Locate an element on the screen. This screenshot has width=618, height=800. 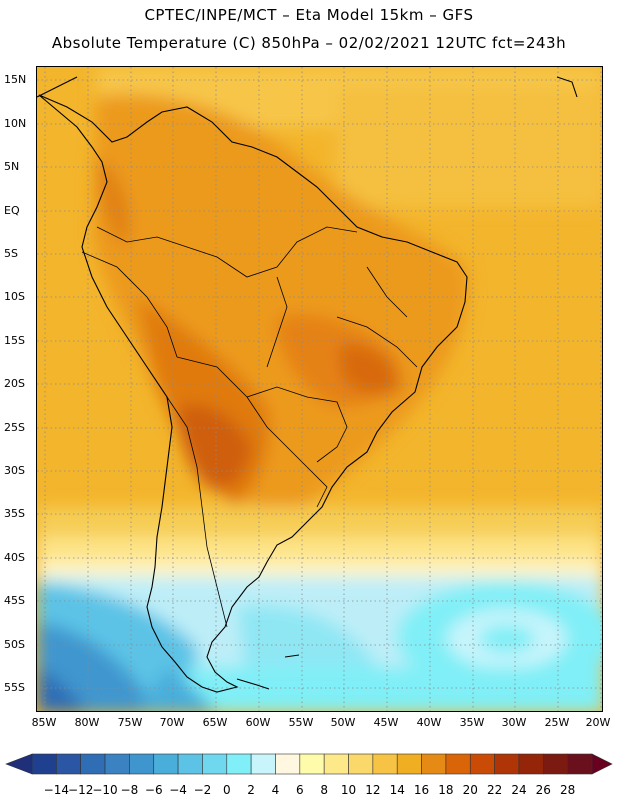
colorbar-label: 12 is located at coordinates (373, 790).